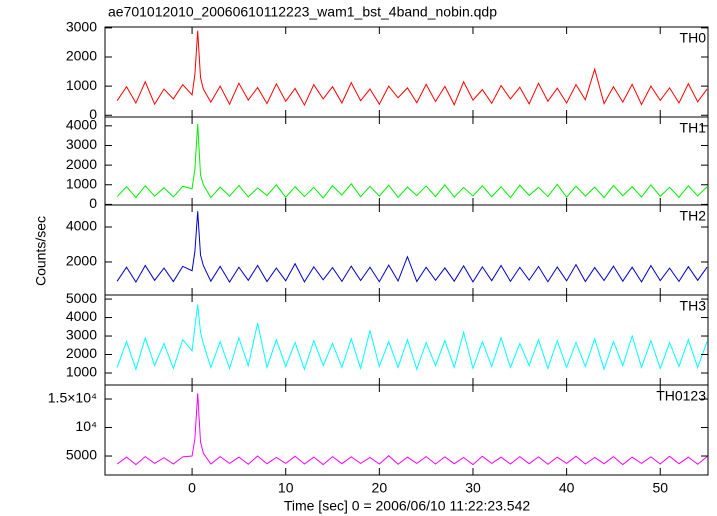 Image resolution: width=717 pixels, height=516 pixels. I want to click on x-tick-label: 30, so click(473, 488).